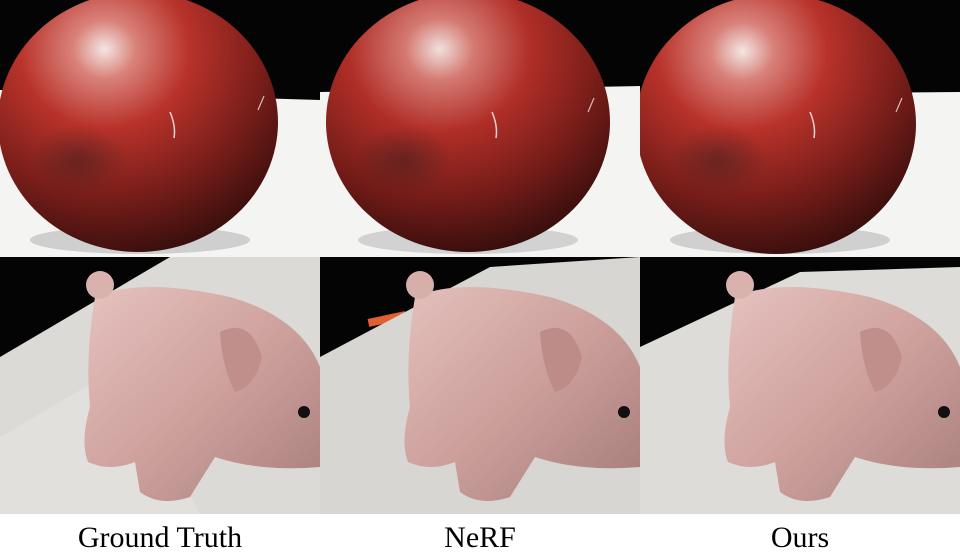  I want to click on caption-row: Ground Truth NeRF Ours, so click(480, 536).